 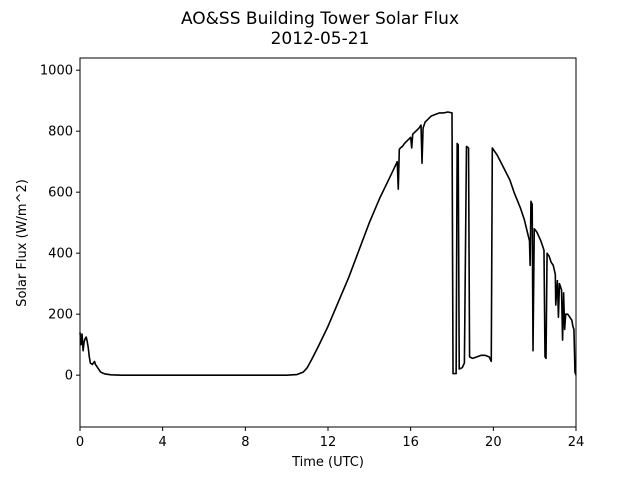 I want to click on x-axis-ticks: 0 4 8 12 16 20 24, so click(x=330, y=438).